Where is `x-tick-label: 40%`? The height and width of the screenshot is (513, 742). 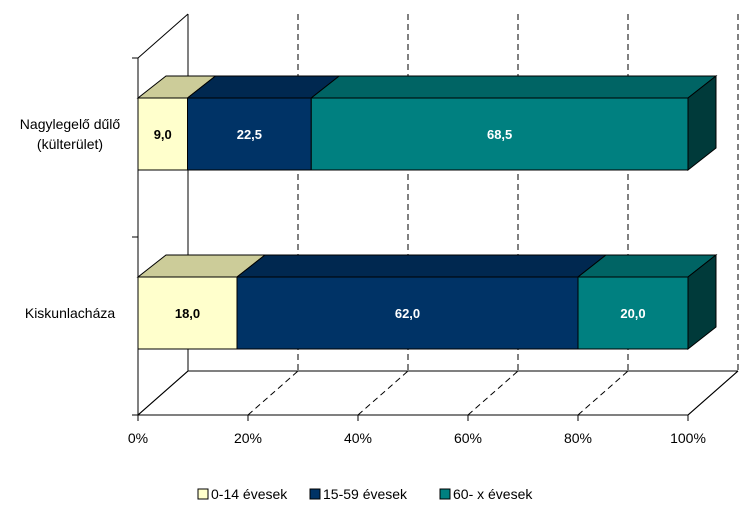
x-tick-label: 40% is located at coordinates (358, 438).